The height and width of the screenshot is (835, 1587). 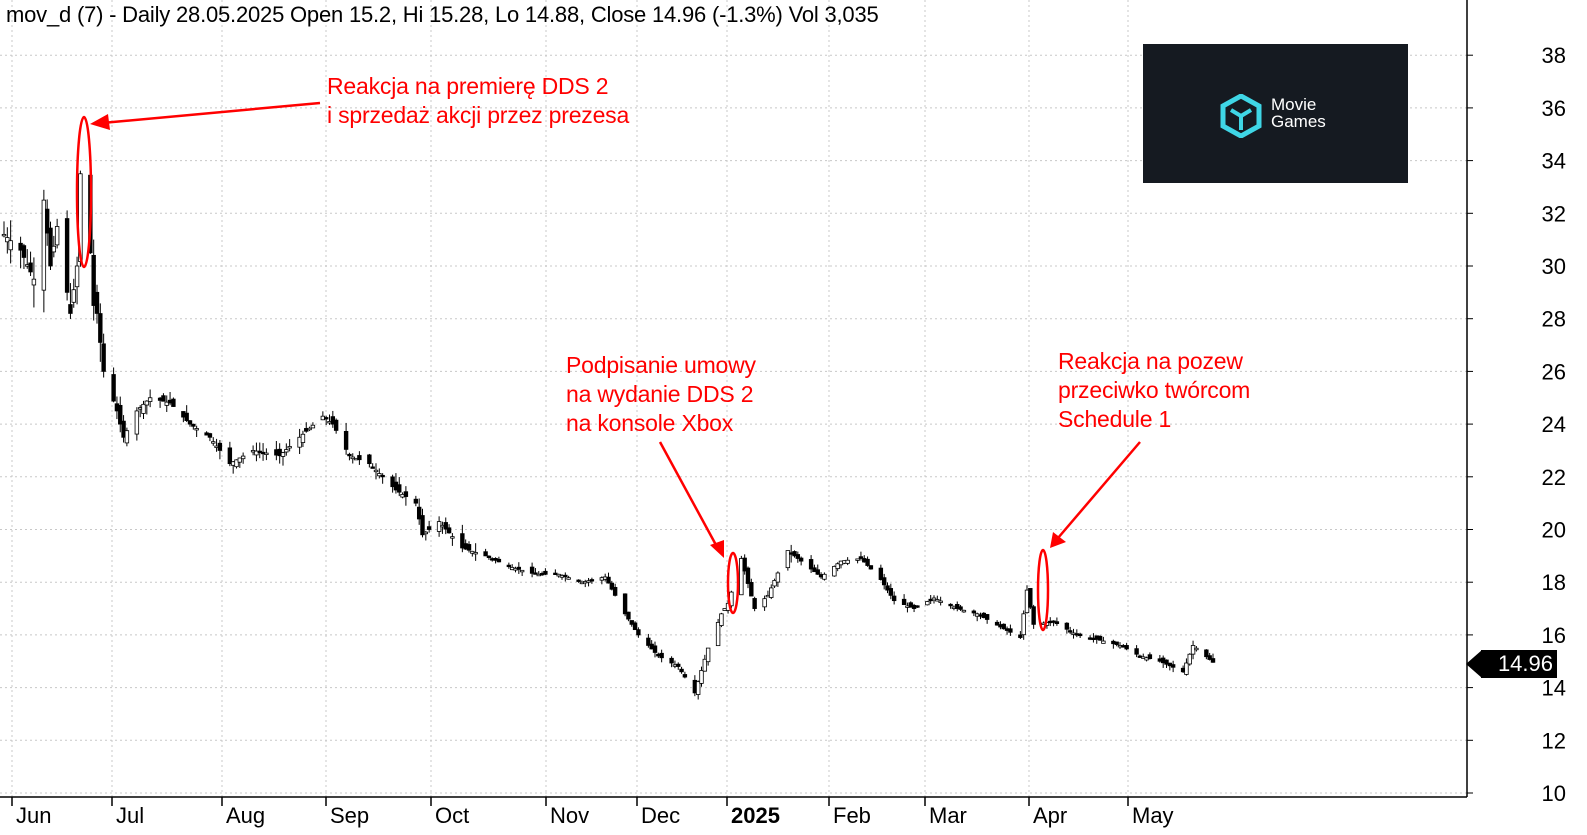 What do you see at coordinates (660, 815) in the screenshot?
I see `x-tick-label: Dec` at bounding box center [660, 815].